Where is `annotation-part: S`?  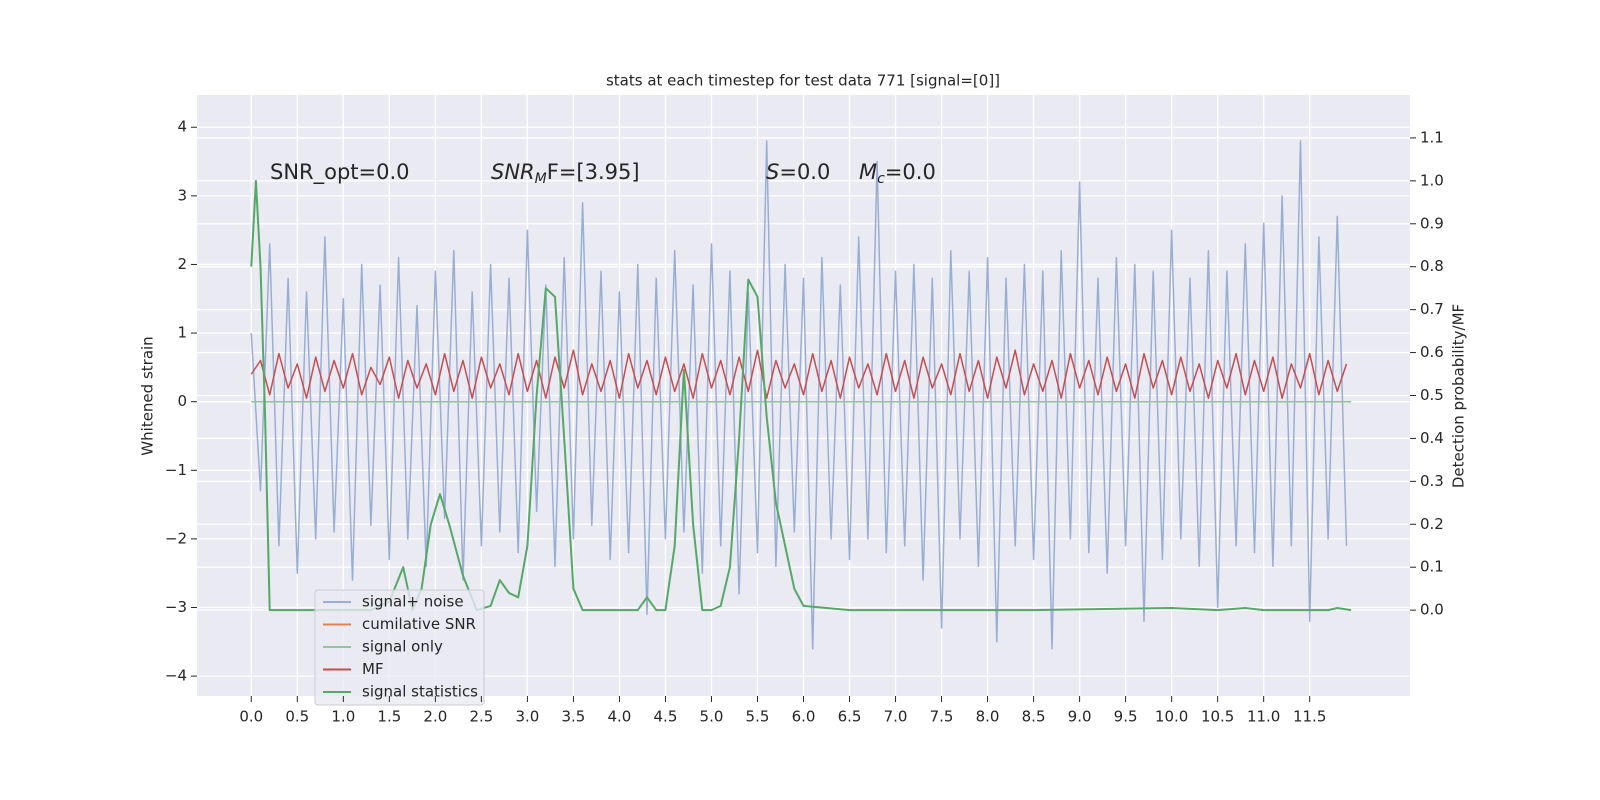 annotation-part: S is located at coordinates (772, 172).